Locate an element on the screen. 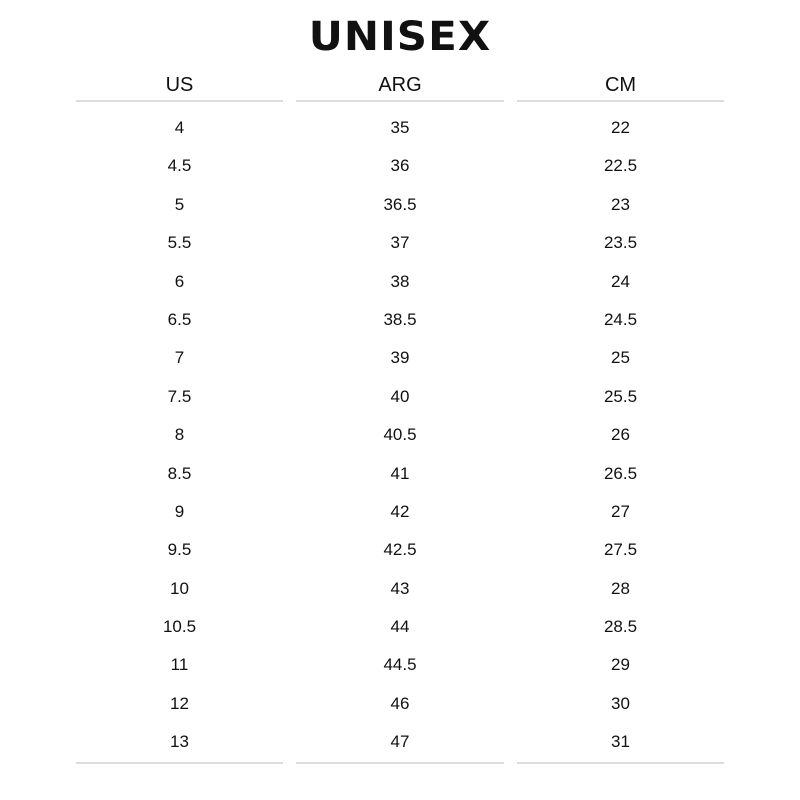 The image size is (800, 800). size-cell: 38.5 is located at coordinates (400, 319).